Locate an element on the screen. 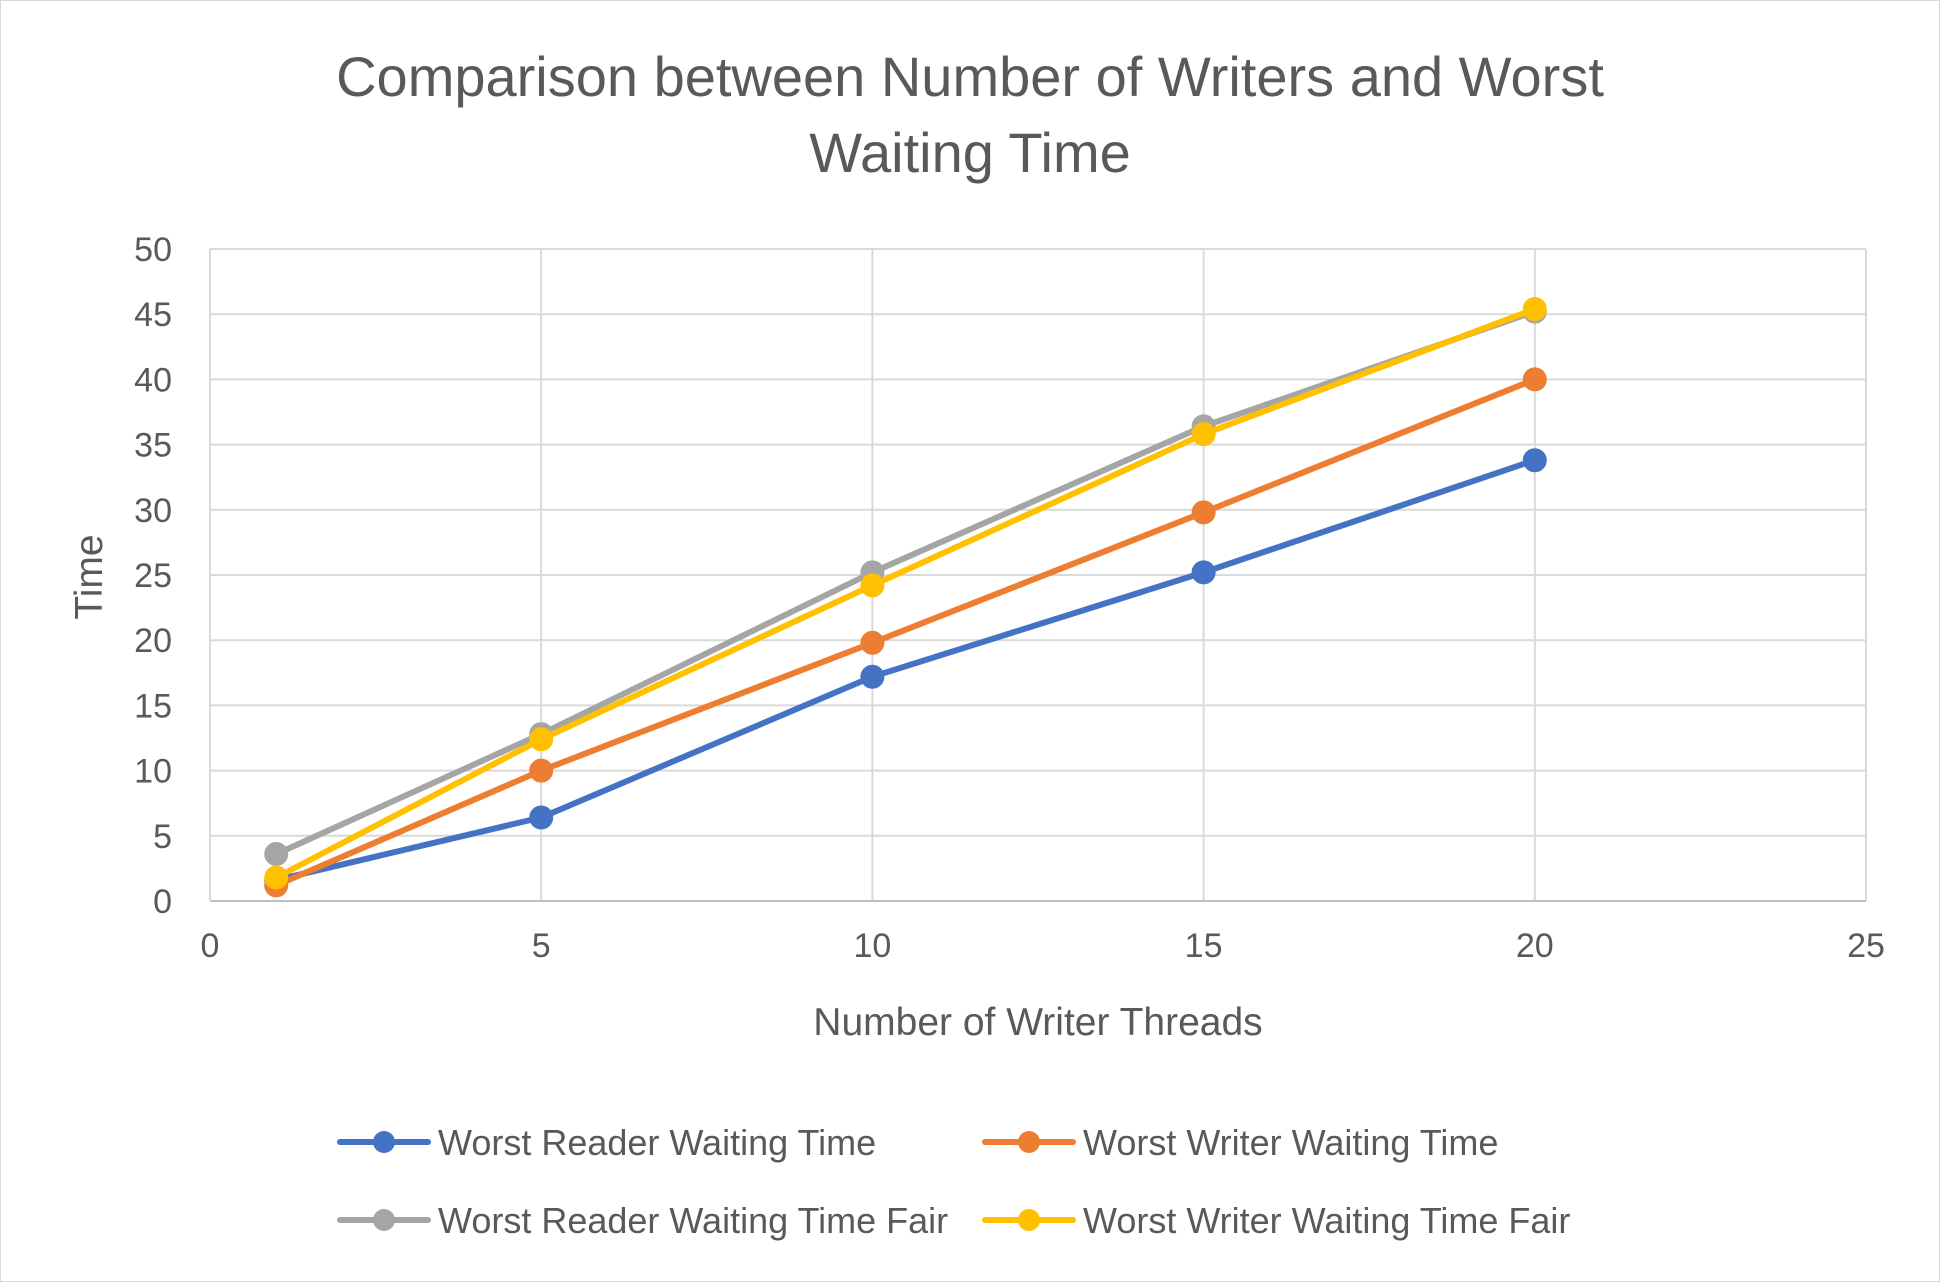 This screenshot has width=1940, height=1282. x-tick-label: 15 is located at coordinates (1204, 946).